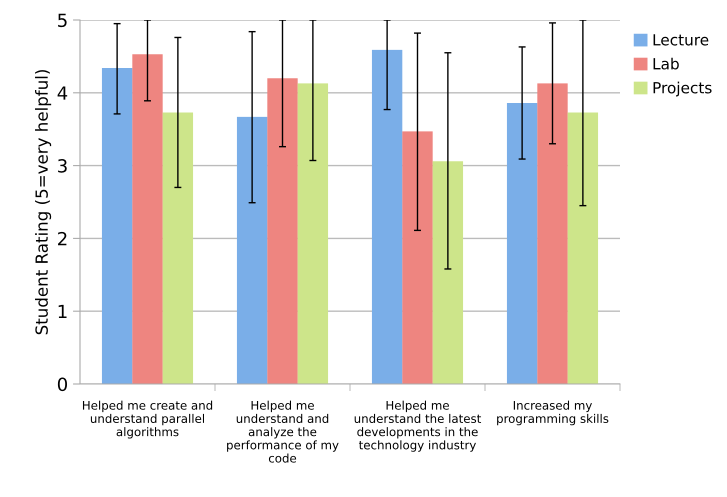 This screenshot has width=727, height=497. Describe the element at coordinates (418, 426) in the screenshot. I see `x-tick-label: Helped me understand the latest developments in the technology industry` at that location.